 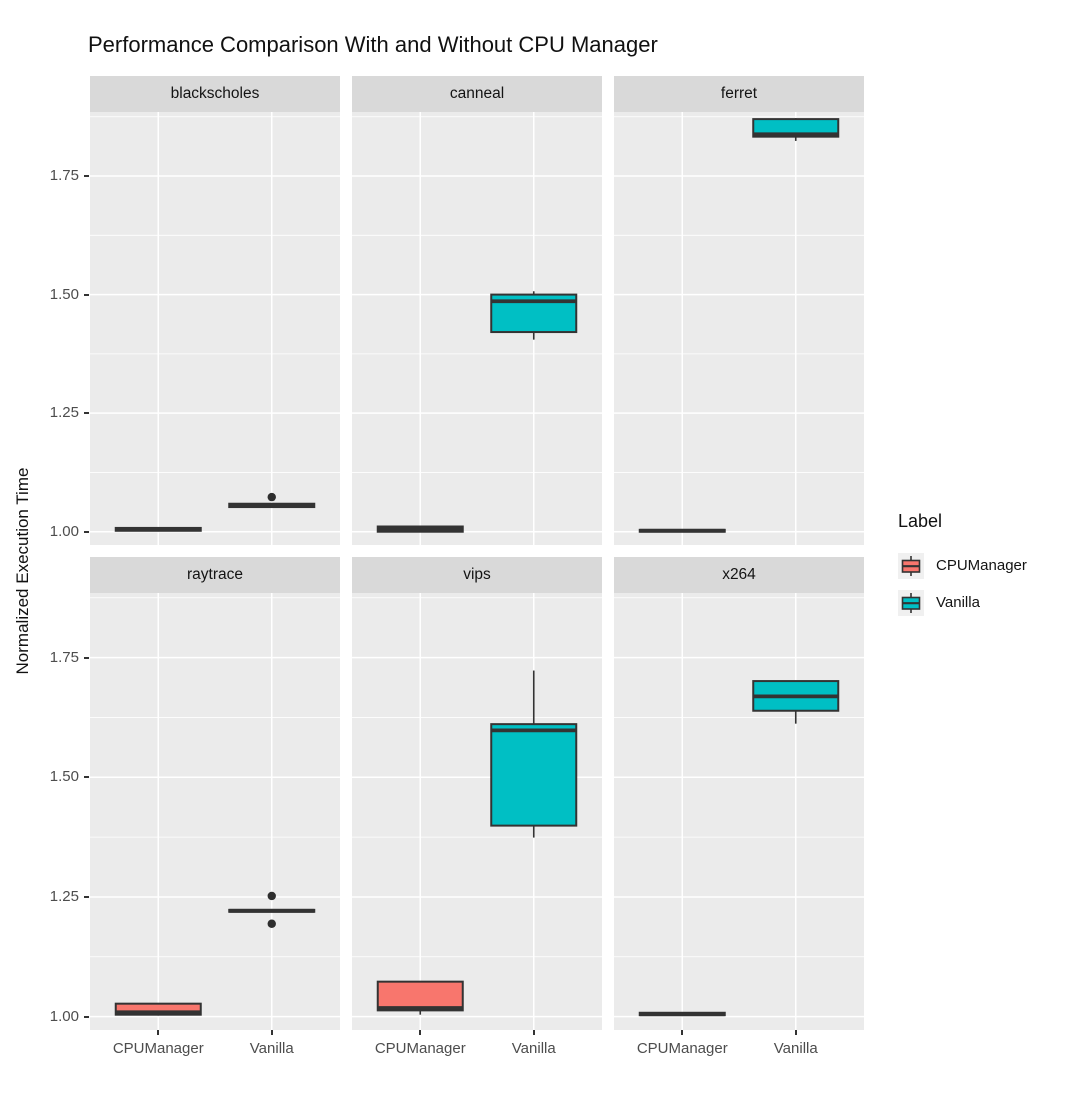 I want to click on facet-panel-x264, so click(x=739, y=811).